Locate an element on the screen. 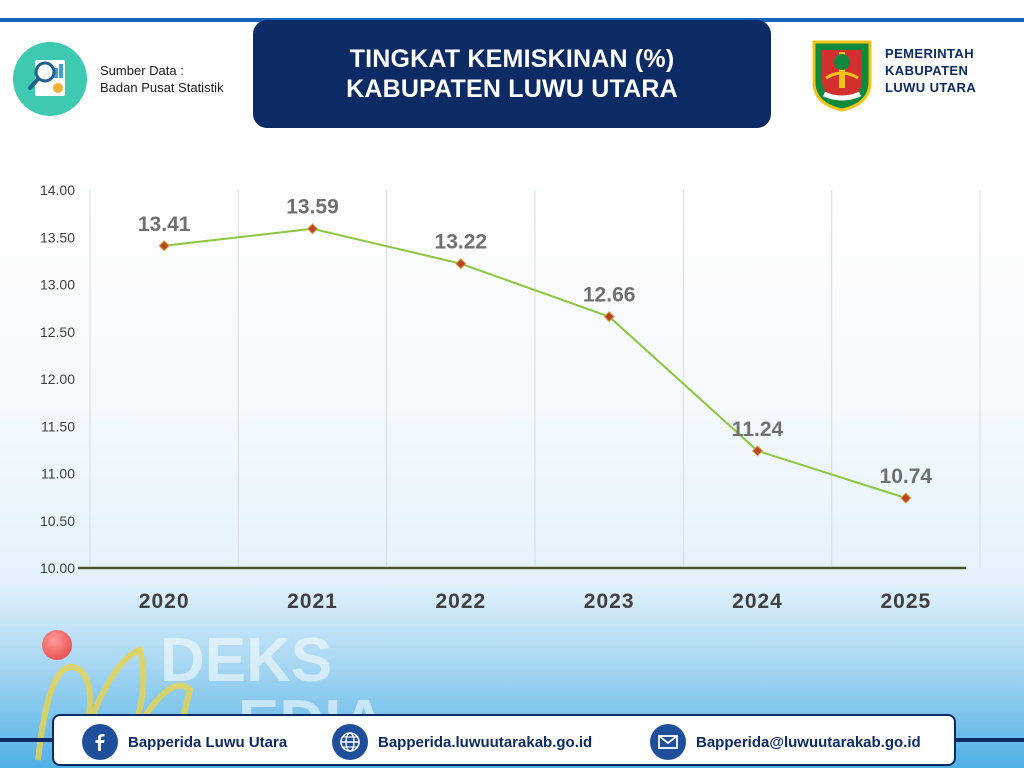 The width and height of the screenshot is (1024, 768). facebook-contact: Bapperida Luwu Utara is located at coordinates (184, 742).